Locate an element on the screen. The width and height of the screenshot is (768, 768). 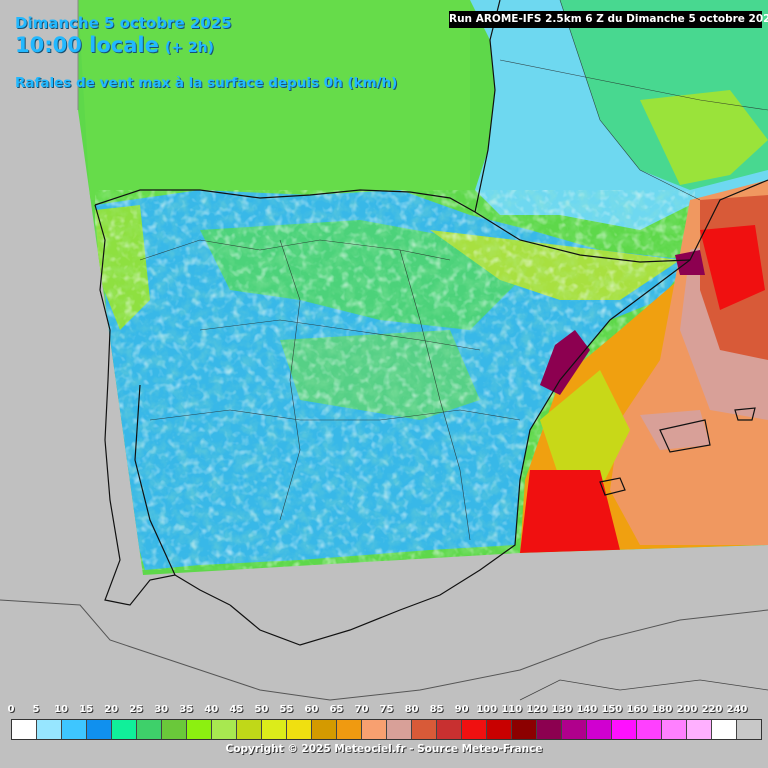
legend-label: 65 is located at coordinates (336, 709).